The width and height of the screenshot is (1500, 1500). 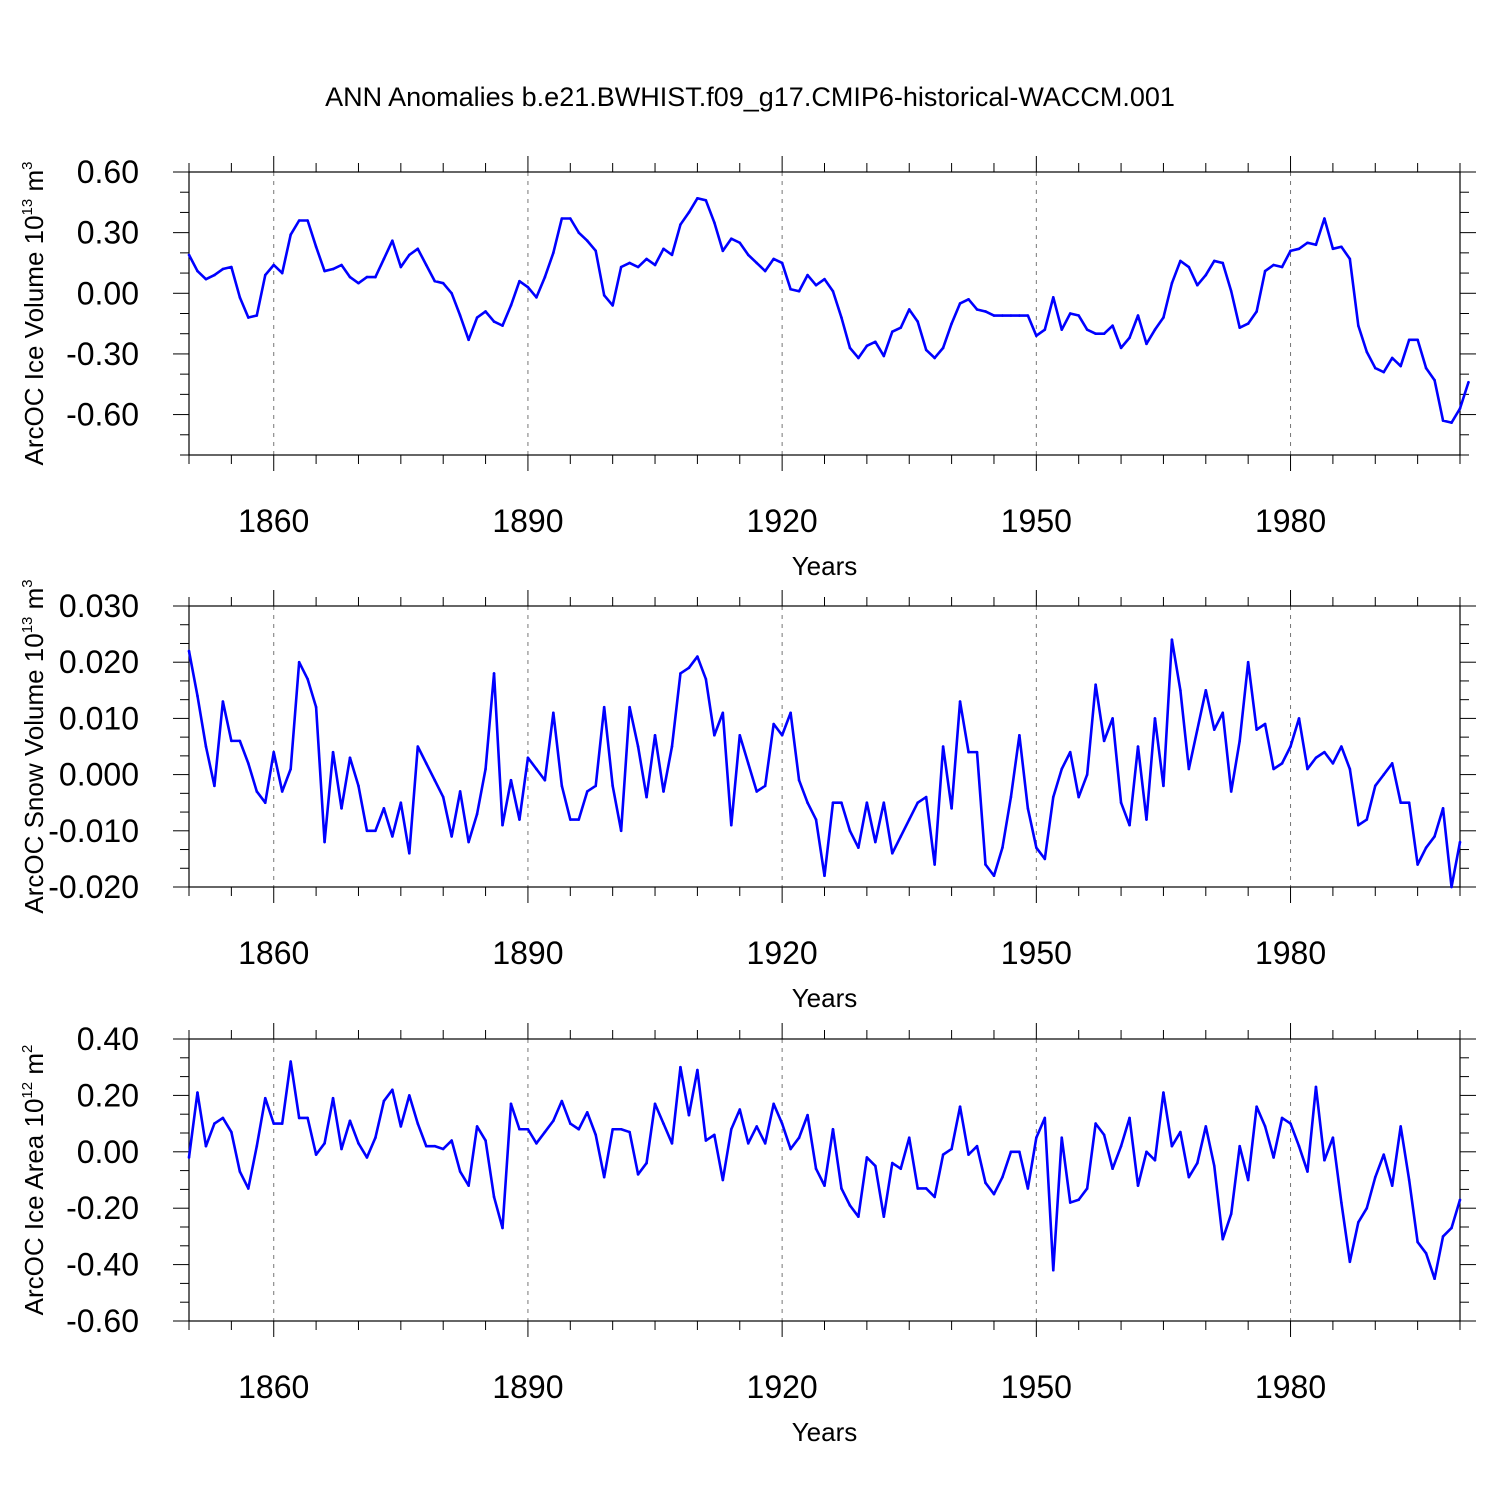 What do you see at coordinates (273, 521) in the screenshot?
I see `x-tick-label: 1860` at bounding box center [273, 521].